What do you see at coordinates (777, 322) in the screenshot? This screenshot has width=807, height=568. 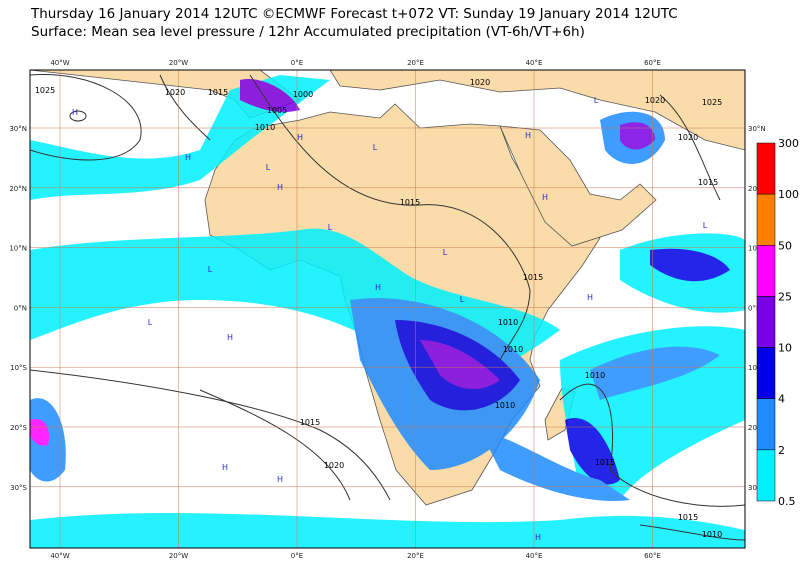 I see `colorbar: 300 100 50 25 10 4 2 0.5` at bounding box center [777, 322].